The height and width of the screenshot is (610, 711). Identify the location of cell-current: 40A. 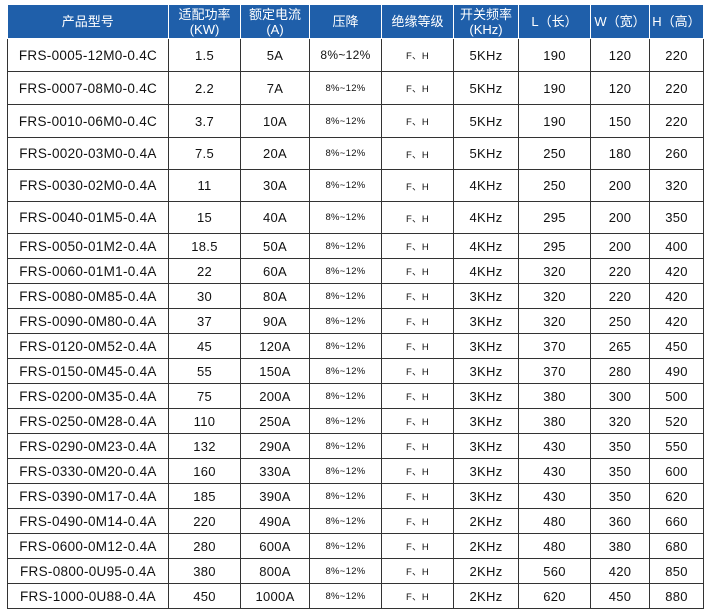
(275, 217).